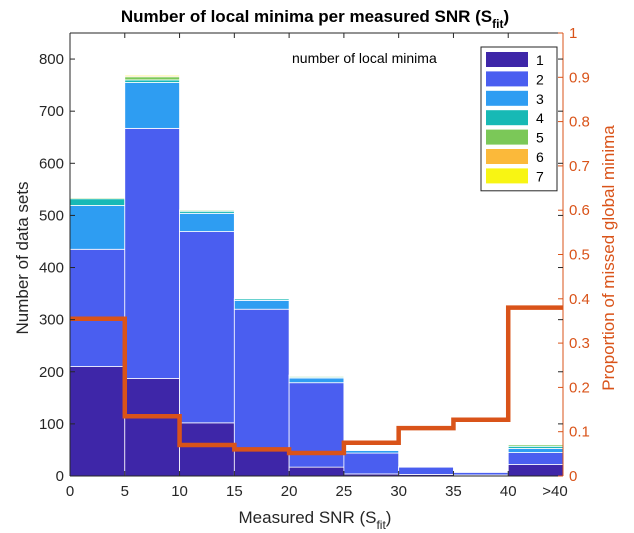  Describe the element at coordinates (234, 491) in the screenshot. I see `x-tick-label-15: 15` at that location.